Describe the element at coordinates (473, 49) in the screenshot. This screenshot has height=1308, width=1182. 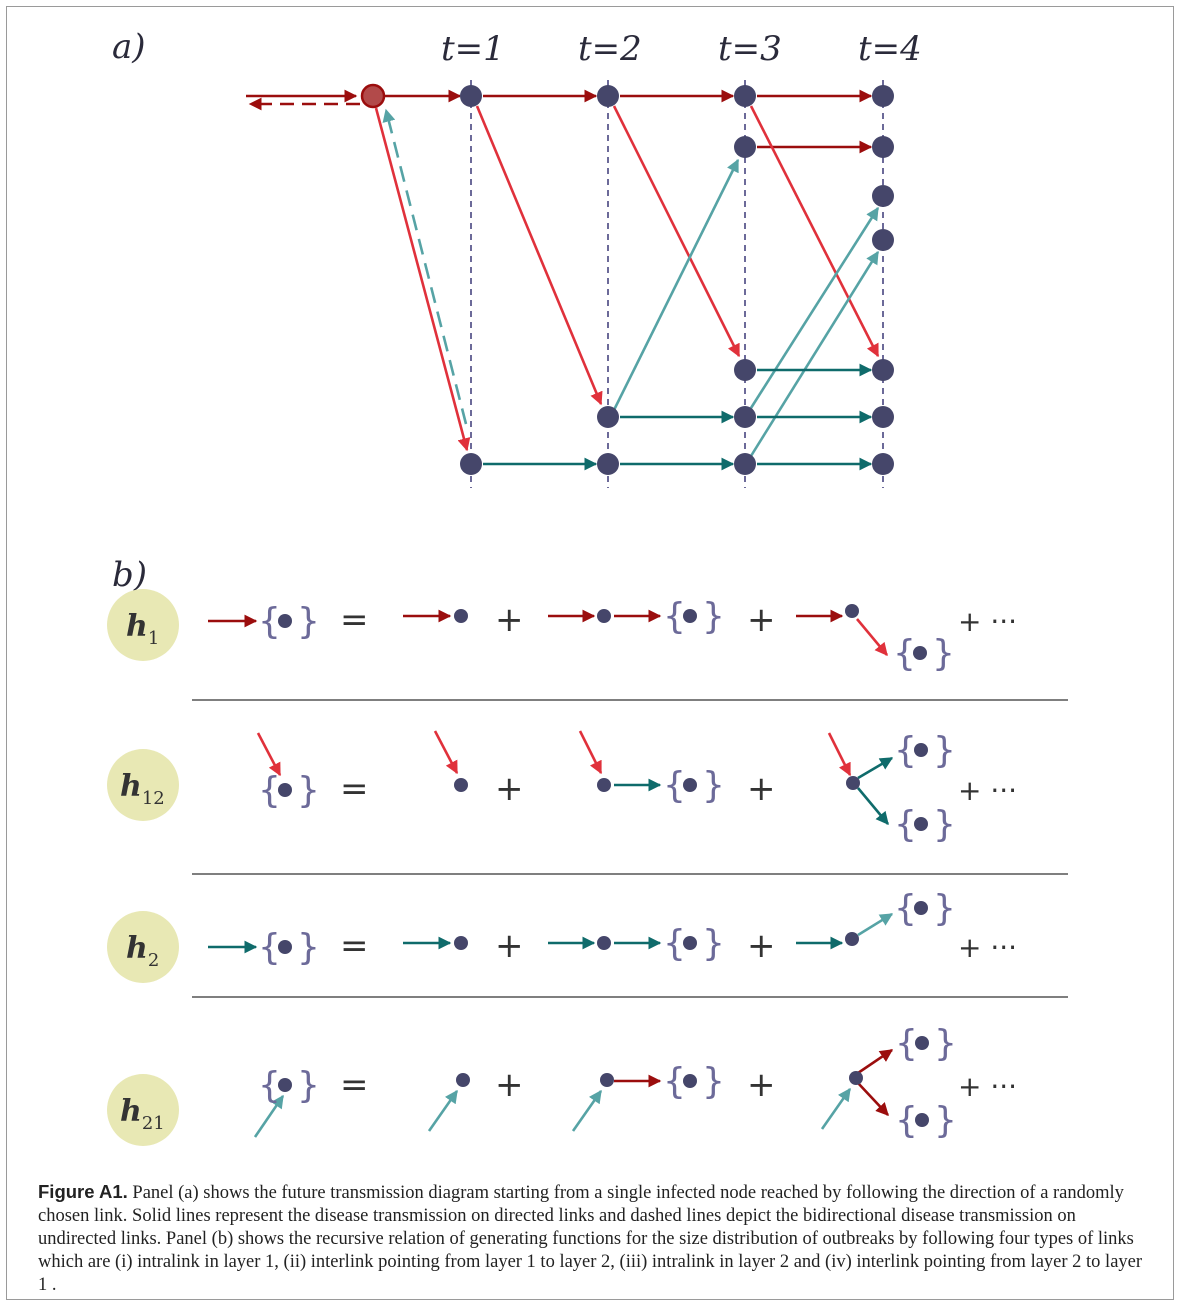
I see `time-label-1: t=1` at that location.